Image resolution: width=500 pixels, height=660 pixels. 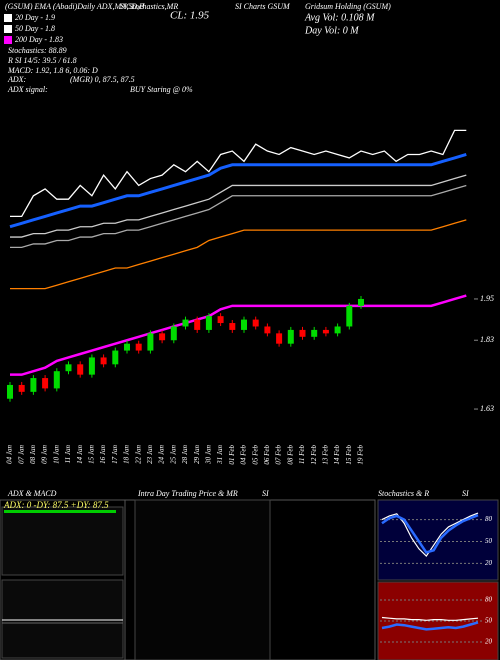 What do you see at coordinates (32, 493) in the screenshot?
I see `panel-title: ADX & MACD` at bounding box center [32, 493].